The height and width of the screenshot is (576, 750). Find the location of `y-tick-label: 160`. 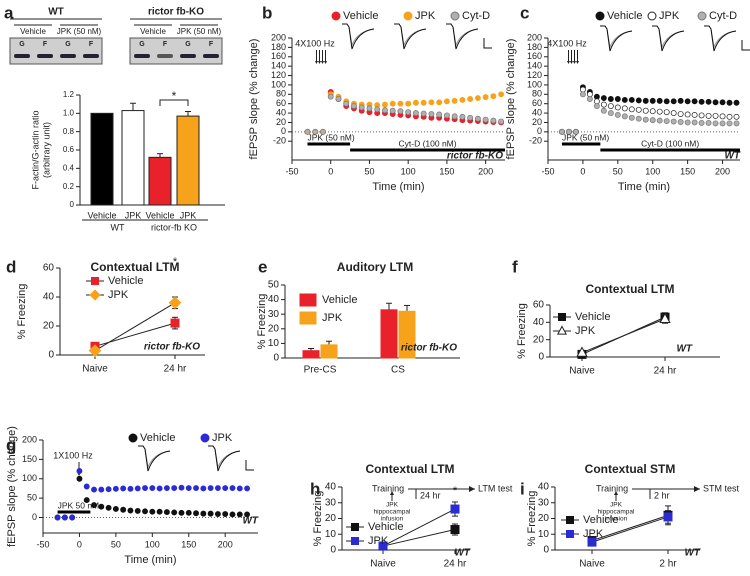

y-tick-label: 160 is located at coordinates (534, 56).